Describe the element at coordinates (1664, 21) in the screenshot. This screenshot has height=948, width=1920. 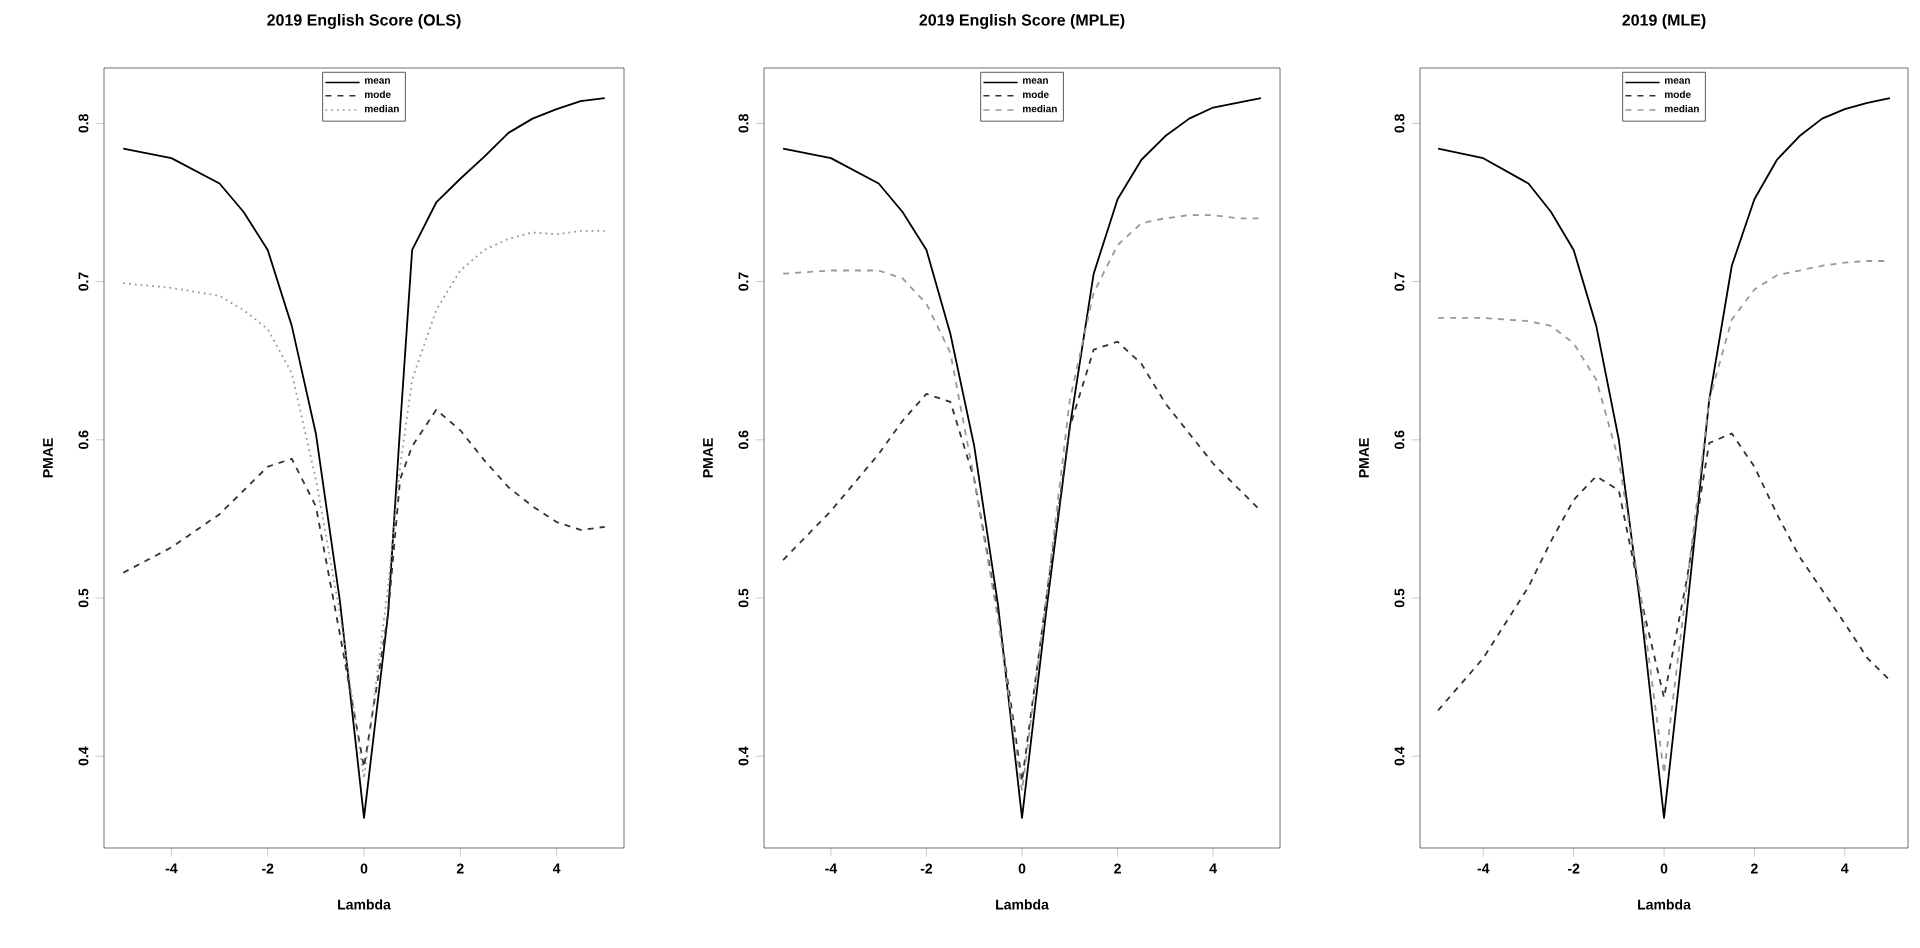
I see `chart-title: 2019 (MLE)` at that location.